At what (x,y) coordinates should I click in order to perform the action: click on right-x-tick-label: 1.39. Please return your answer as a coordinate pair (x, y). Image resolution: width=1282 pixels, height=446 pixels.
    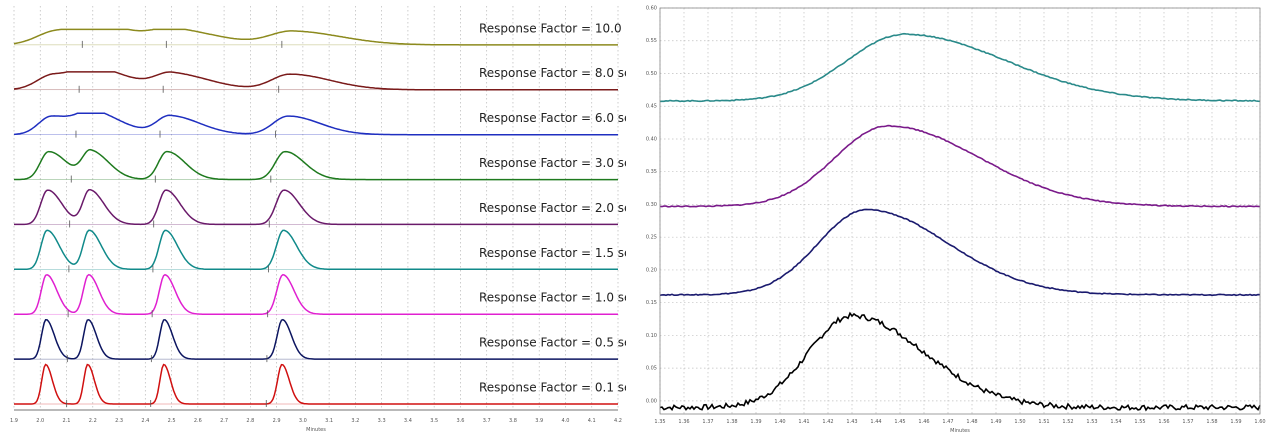
    Looking at the image, I should click on (755, 422).